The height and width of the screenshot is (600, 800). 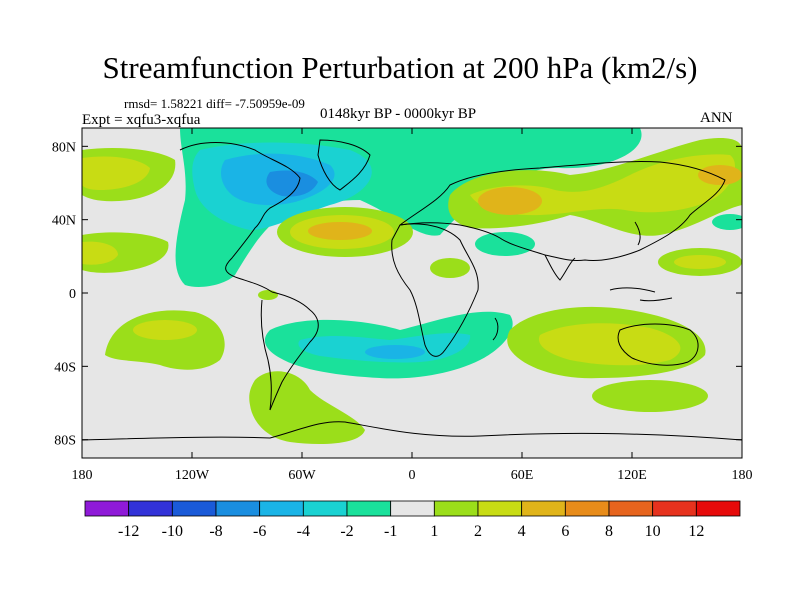 I want to click on colorbar: -12 -10 -8 -6 -4 -2 -1 1 2 4 6 8 10 12, so click(x=412, y=520).